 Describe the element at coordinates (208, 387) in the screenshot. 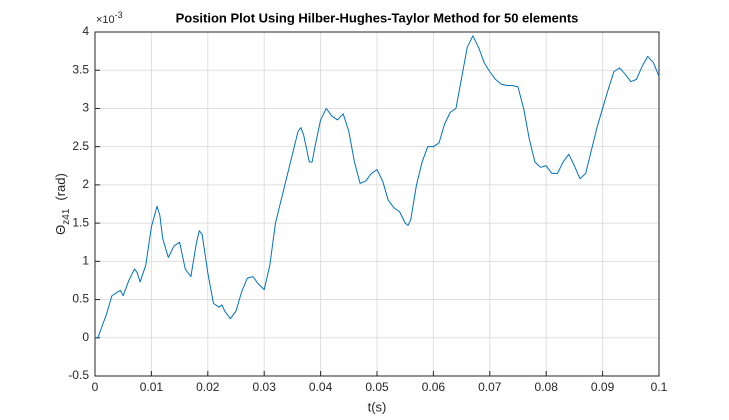

I see `x-tick-label: 0.02` at that location.